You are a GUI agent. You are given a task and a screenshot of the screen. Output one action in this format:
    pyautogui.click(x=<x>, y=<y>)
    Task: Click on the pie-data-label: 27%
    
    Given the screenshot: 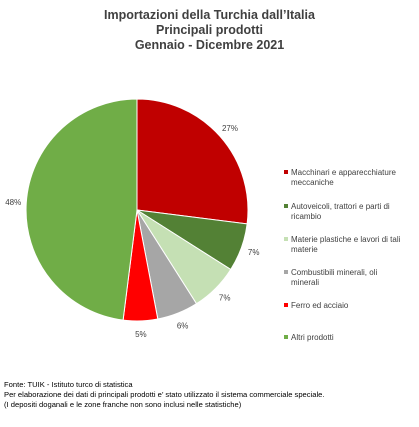 What is the action you would take?
    pyautogui.click(x=230, y=128)
    